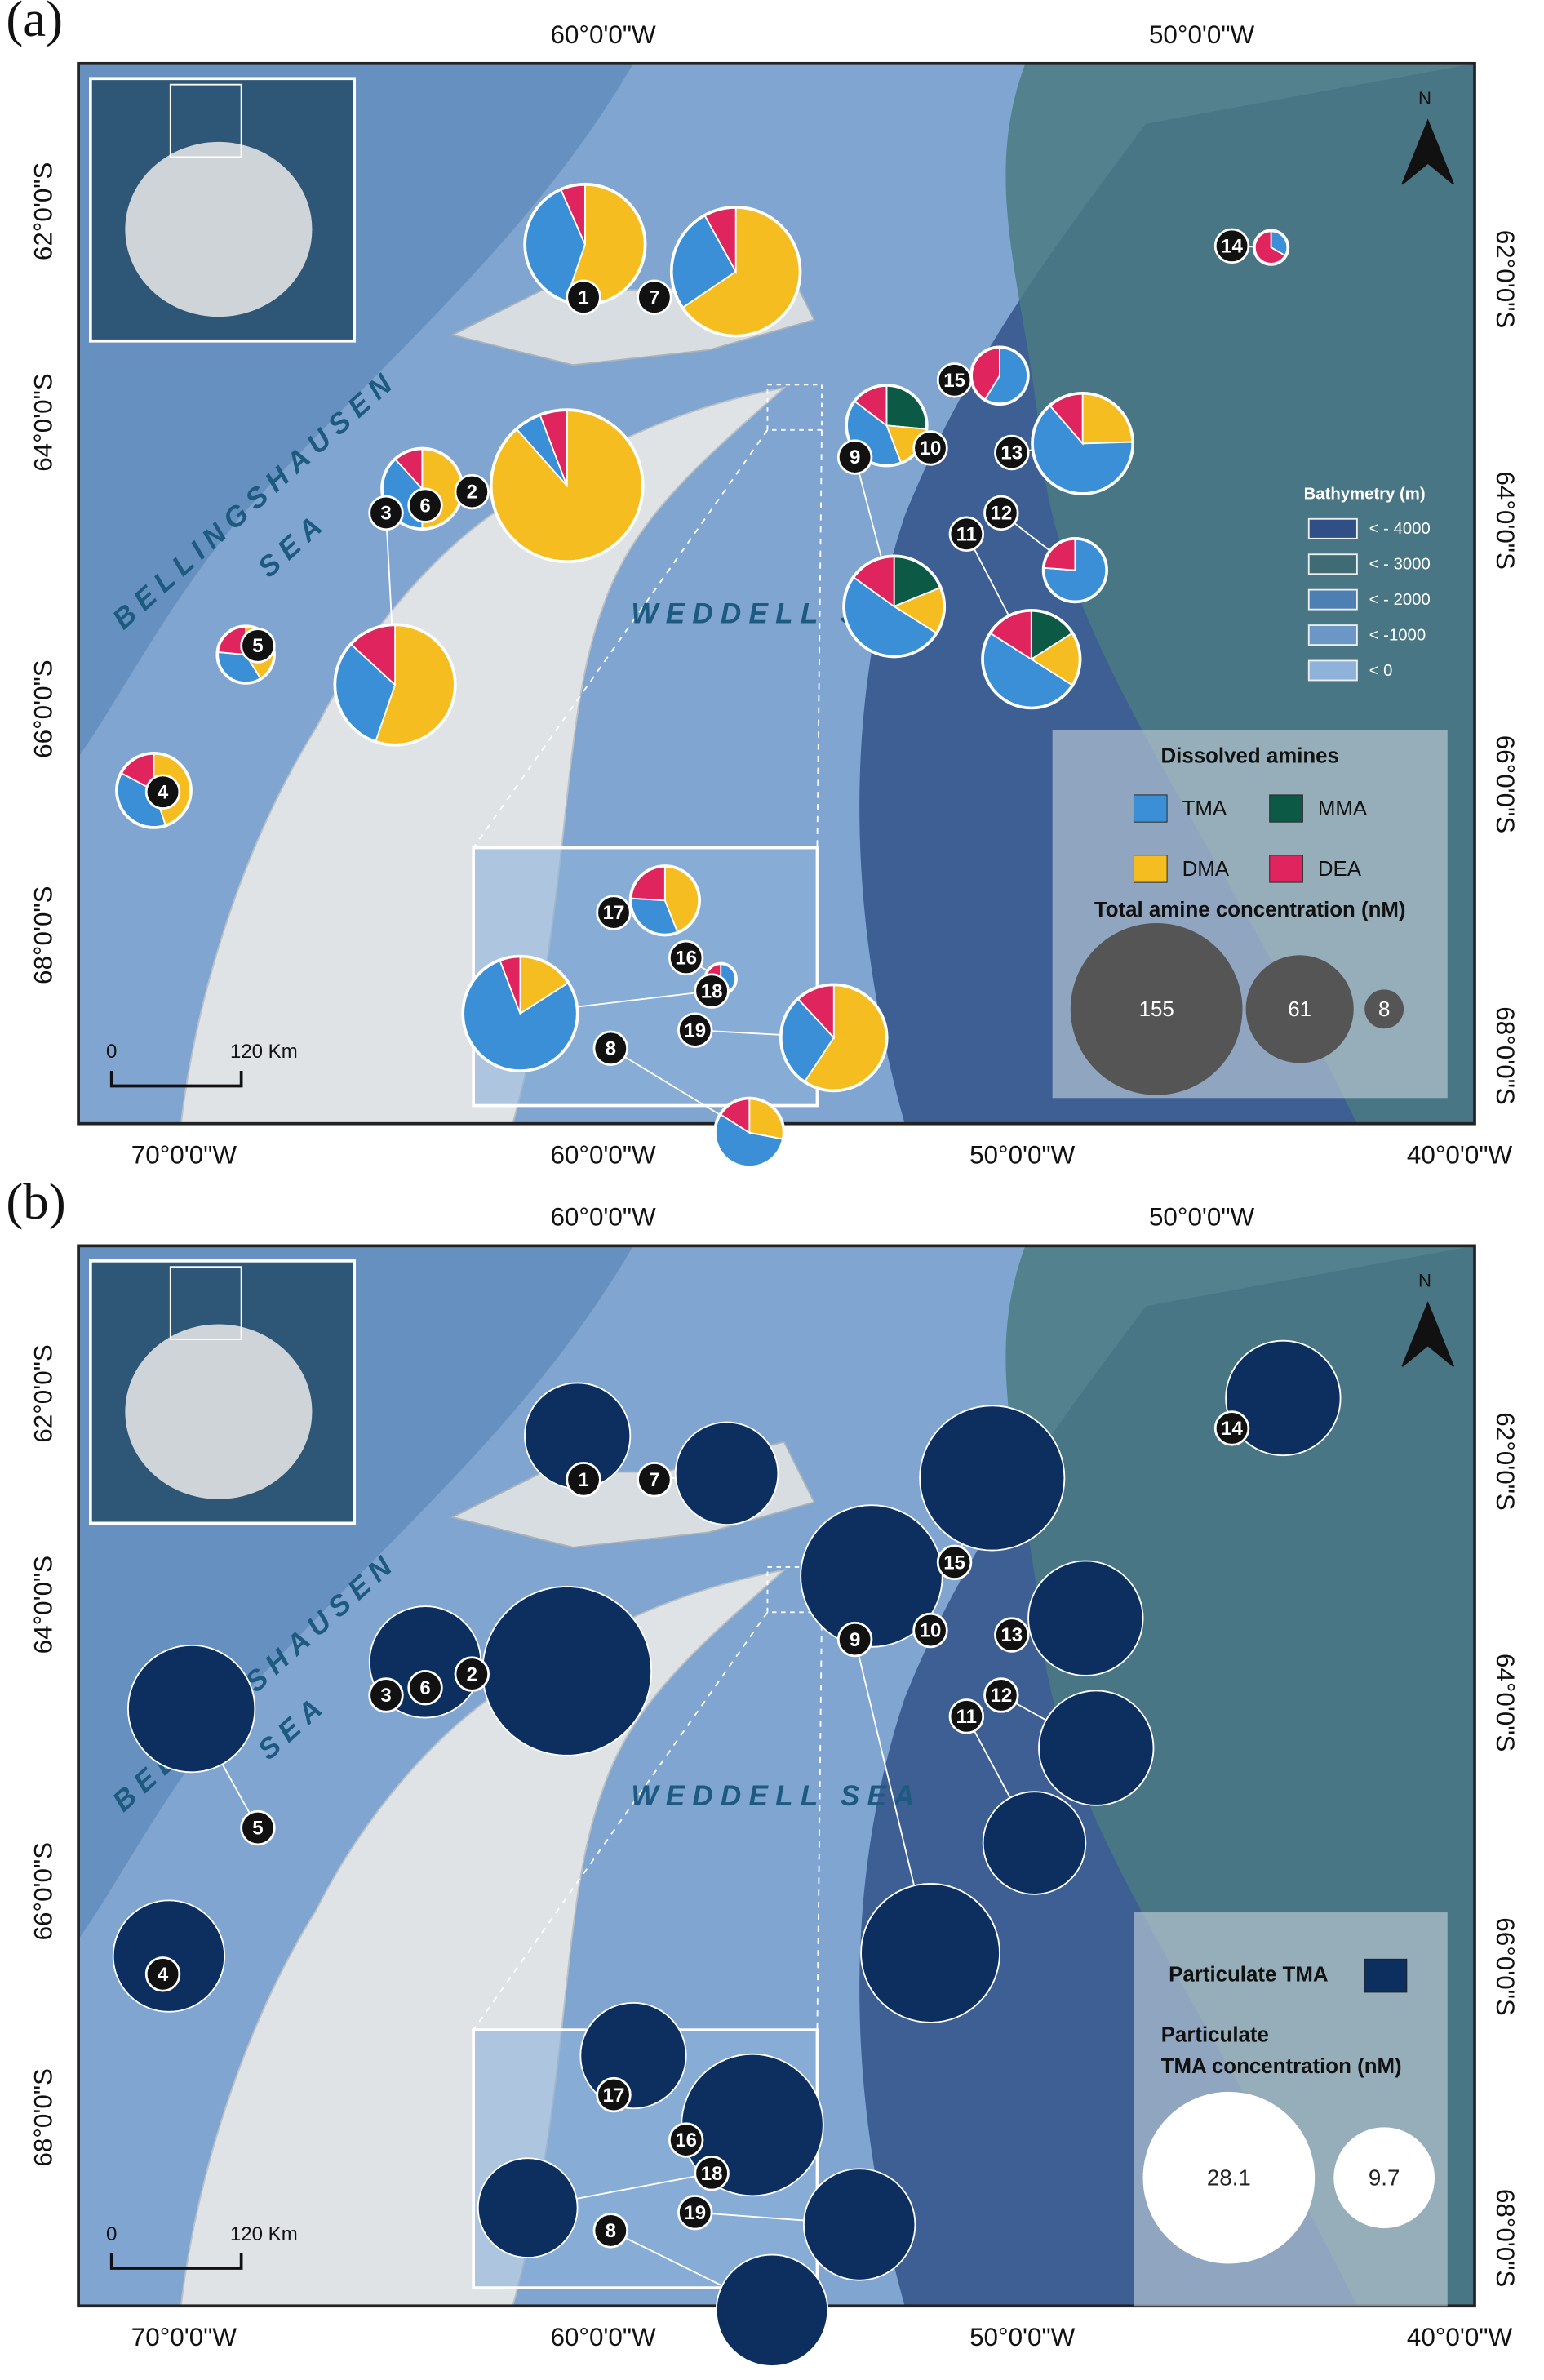 The width and height of the screenshot is (1544, 2380). I want to click on legend-label: MMA, so click(1343, 808).